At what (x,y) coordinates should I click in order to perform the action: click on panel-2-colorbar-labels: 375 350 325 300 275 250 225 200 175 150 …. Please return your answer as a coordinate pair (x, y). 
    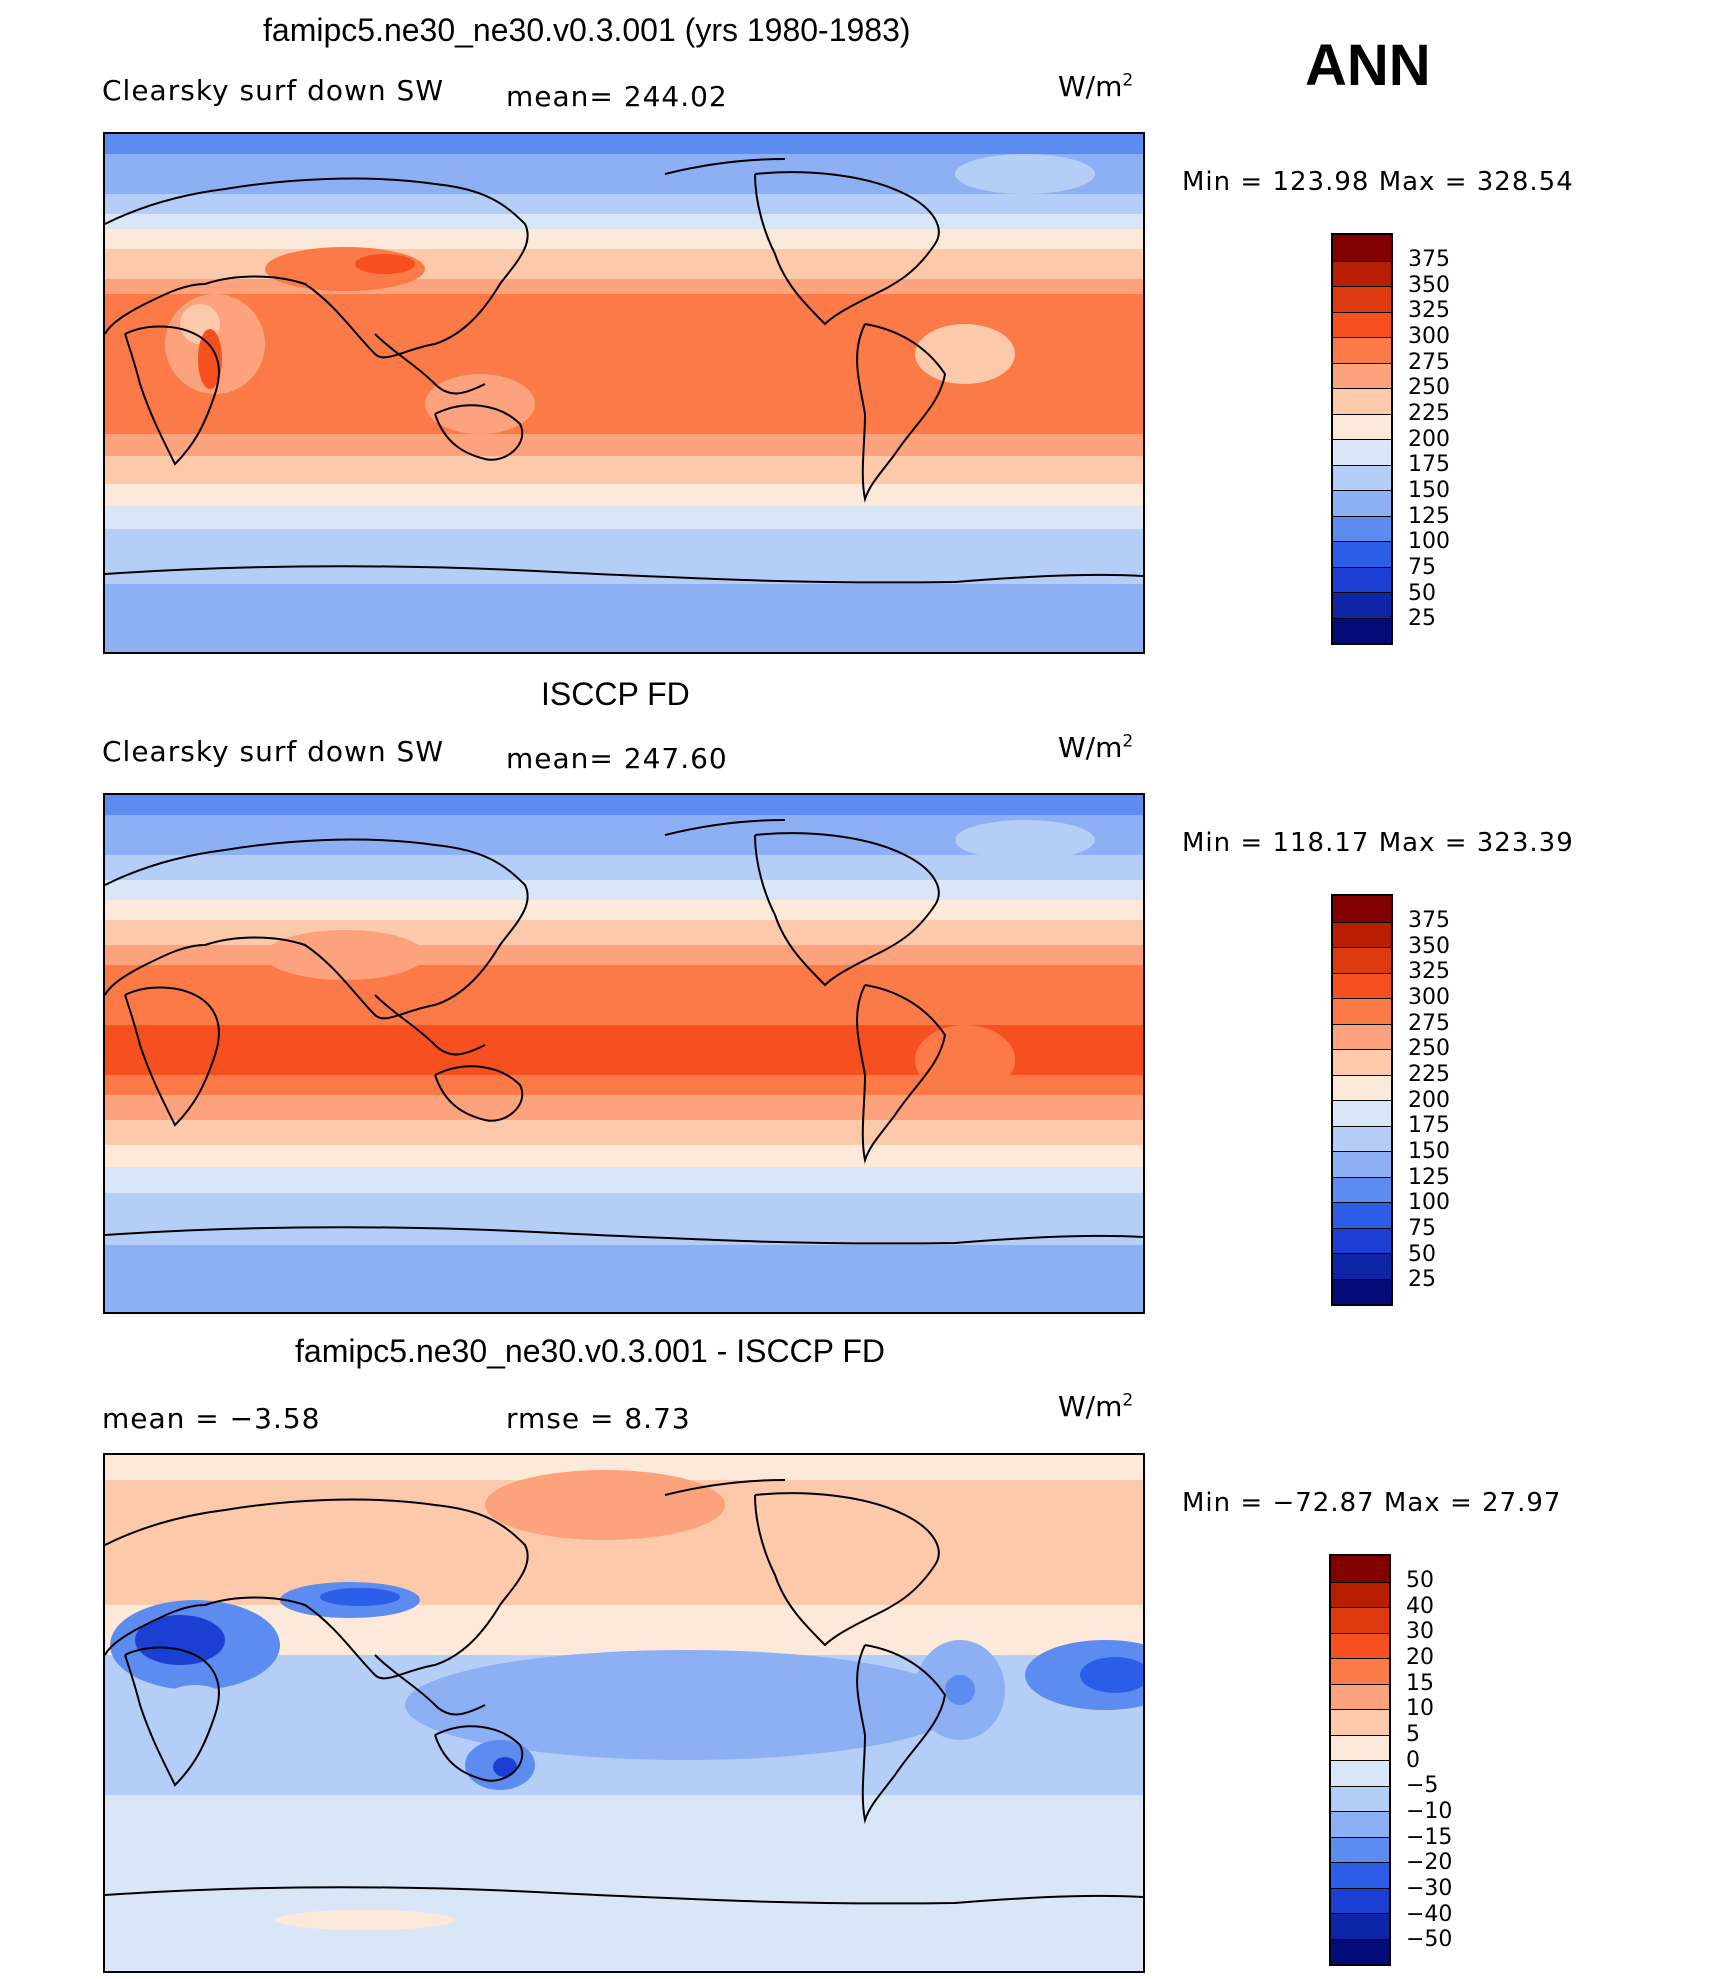
    Looking at the image, I should click on (1448, 1100).